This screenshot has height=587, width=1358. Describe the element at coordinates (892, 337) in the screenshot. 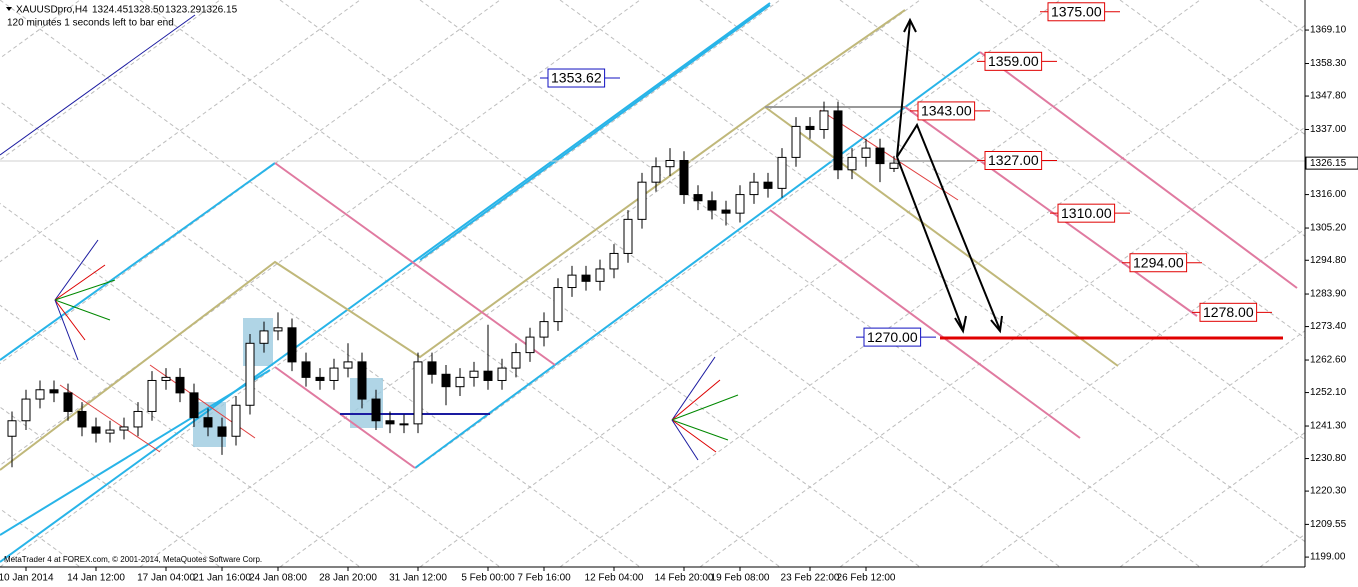

I see `annotation-label: 1270.00` at that location.